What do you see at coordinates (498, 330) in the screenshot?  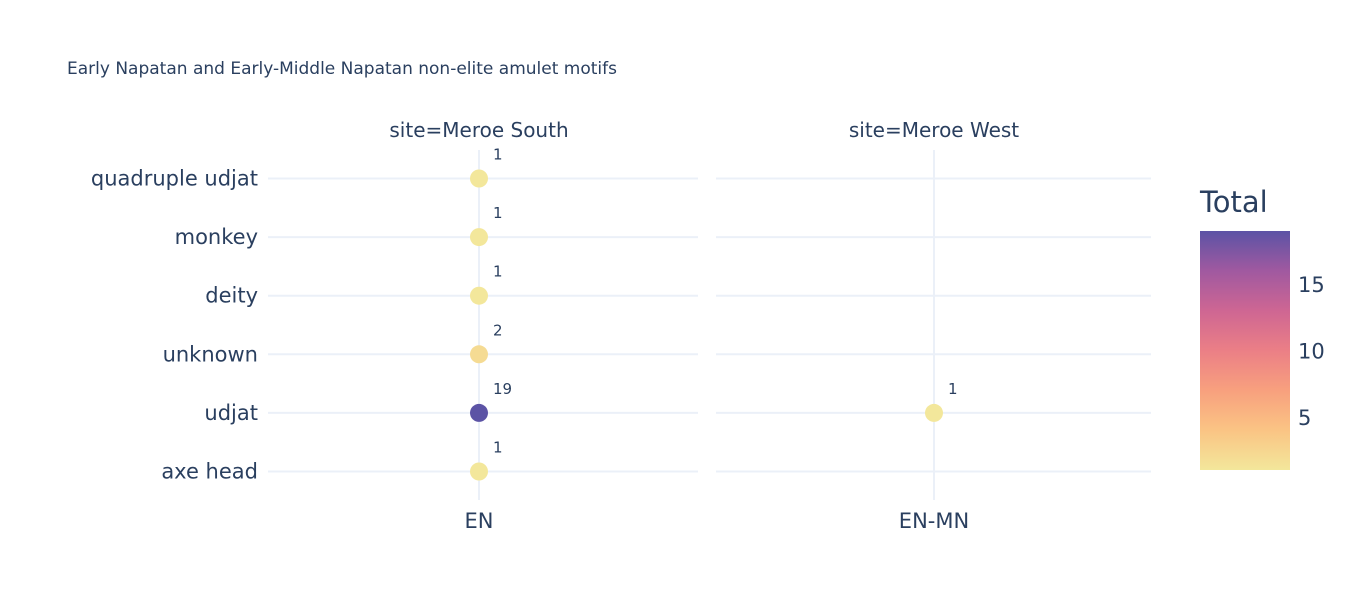 I see `data-label: 2` at bounding box center [498, 330].